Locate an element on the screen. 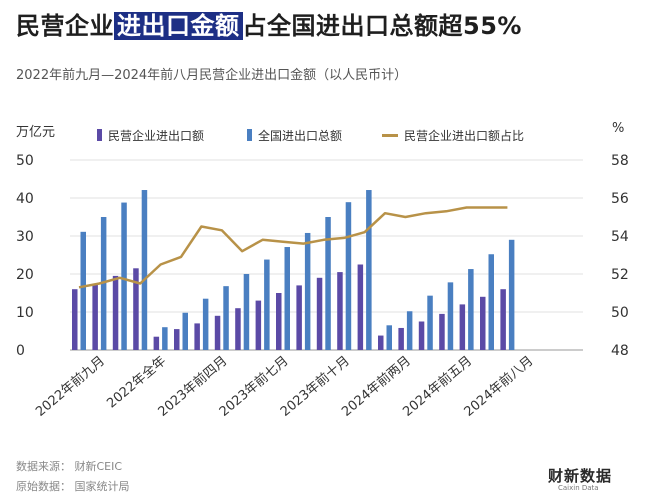 This screenshot has height=501, width=650. footer-raw-data: 原始数据： 国家统计局 is located at coordinates (73, 486).